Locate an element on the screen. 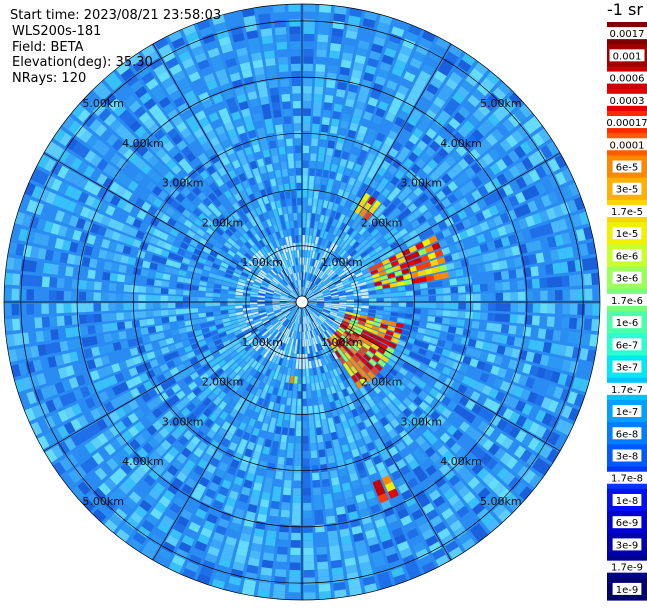  colorbar-tick-label: 6e-5 is located at coordinates (627, 168).